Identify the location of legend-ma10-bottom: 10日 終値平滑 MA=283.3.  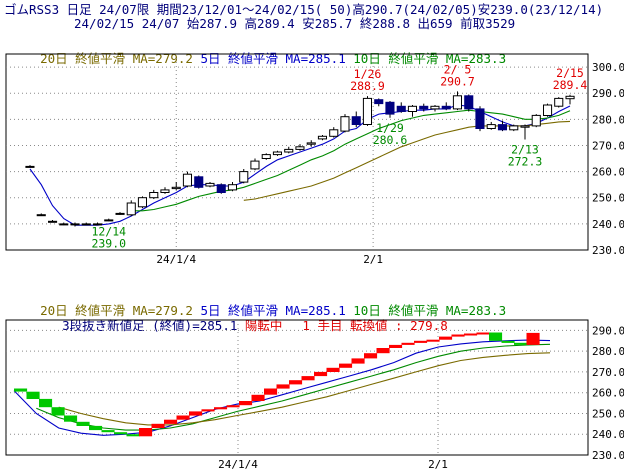
(430, 310).